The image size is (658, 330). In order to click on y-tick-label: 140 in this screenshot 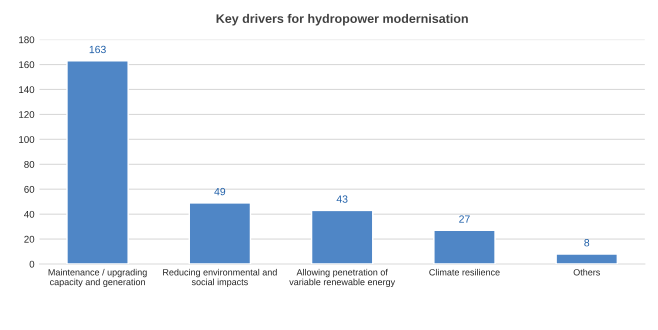, I will do `click(26, 90)`.